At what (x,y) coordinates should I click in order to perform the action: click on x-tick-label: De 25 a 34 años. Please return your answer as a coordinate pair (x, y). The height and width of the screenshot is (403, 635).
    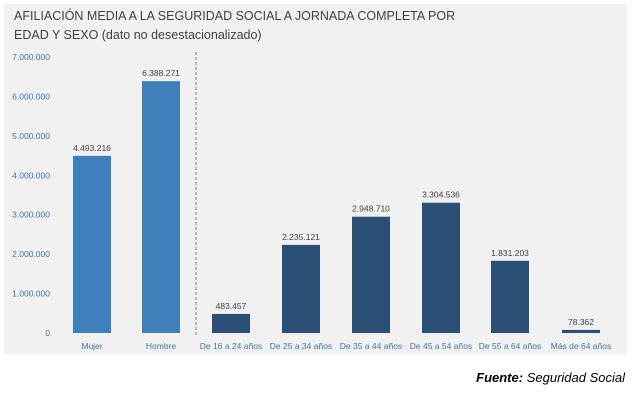
    Looking at the image, I should click on (301, 346).